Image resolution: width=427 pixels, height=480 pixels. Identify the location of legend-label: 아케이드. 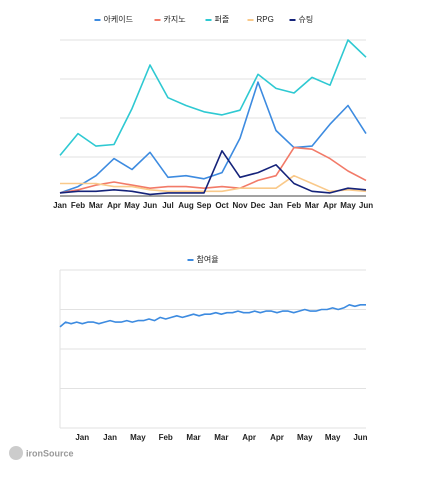
(118, 19).